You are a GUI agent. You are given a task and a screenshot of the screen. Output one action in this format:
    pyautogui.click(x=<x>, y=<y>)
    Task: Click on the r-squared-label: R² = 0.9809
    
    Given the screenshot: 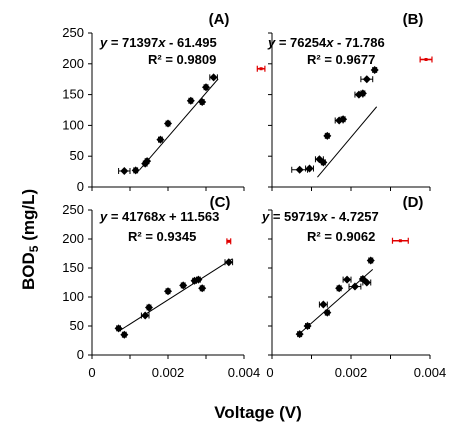 What is the action you would take?
    pyautogui.click(x=182, y=59)
    